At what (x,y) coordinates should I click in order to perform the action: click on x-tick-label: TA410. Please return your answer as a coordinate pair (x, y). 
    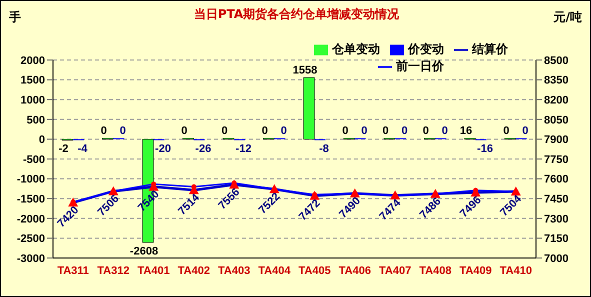
    Looking at the image, I should click on (516, 270).